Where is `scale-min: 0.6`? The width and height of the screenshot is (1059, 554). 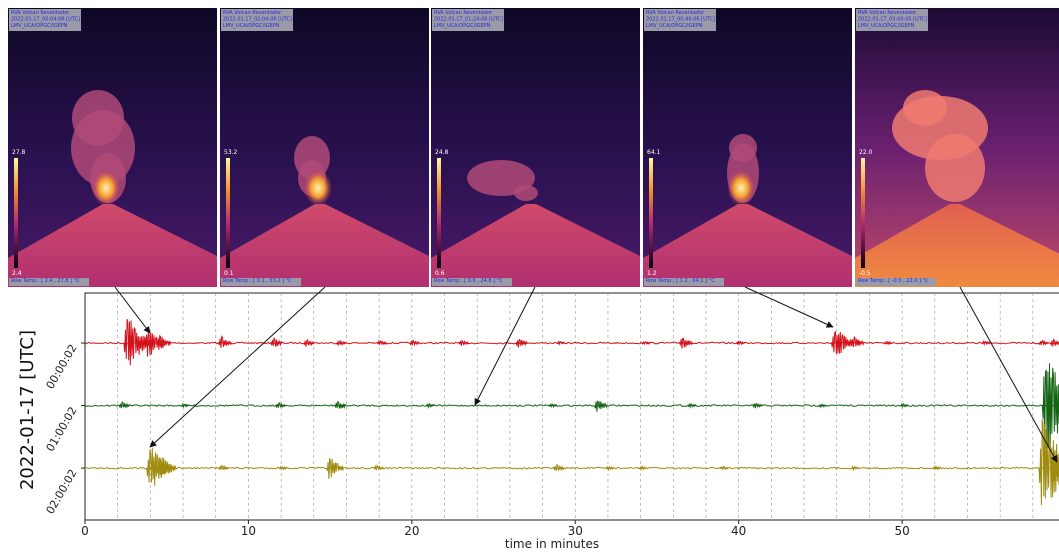 scale-min: 0.6 is located at coordinates (440, 273).